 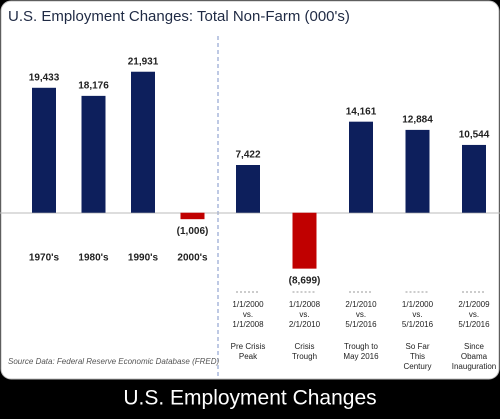 I want to click on category-description: Trough to, so click(x=361, y=346).